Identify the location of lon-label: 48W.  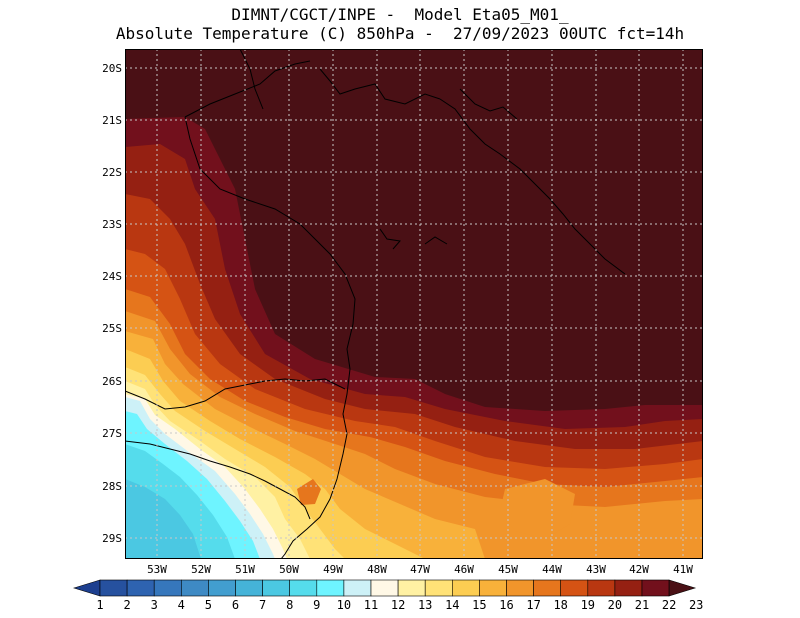
(377, 569).